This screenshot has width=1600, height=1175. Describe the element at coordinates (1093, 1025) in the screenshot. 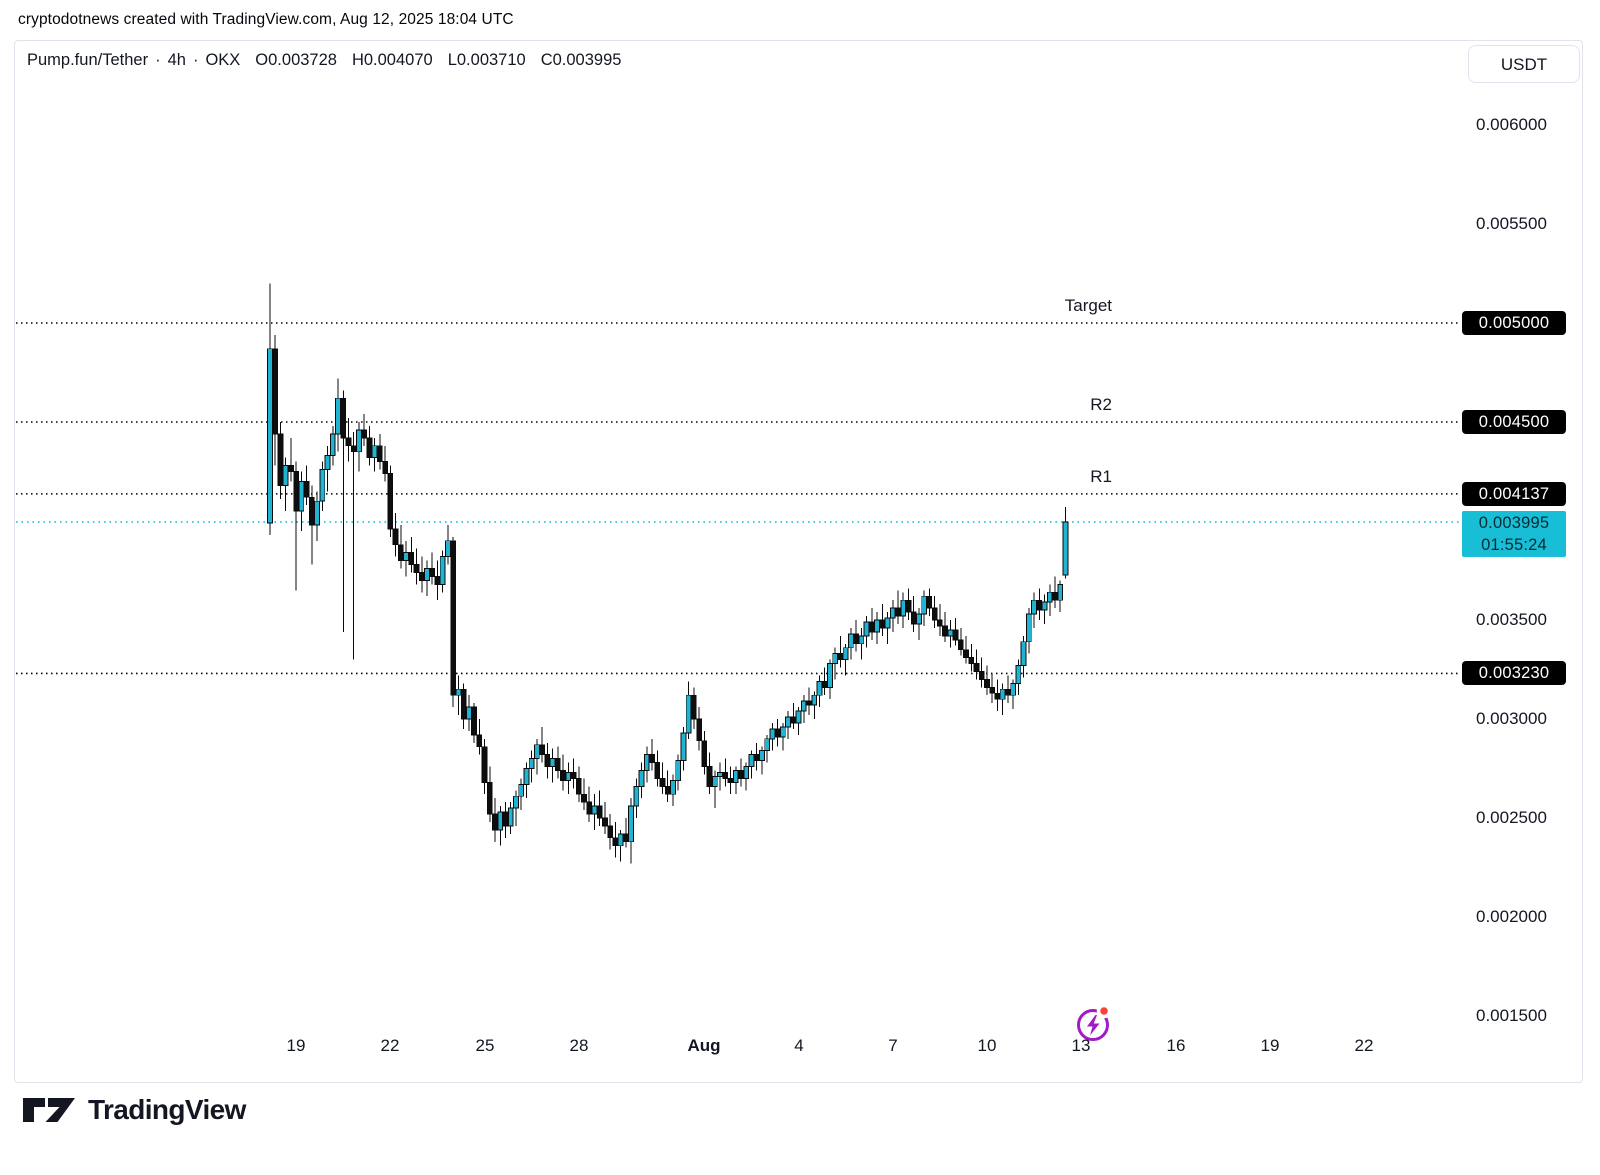

I see `flash-circle` at that location.